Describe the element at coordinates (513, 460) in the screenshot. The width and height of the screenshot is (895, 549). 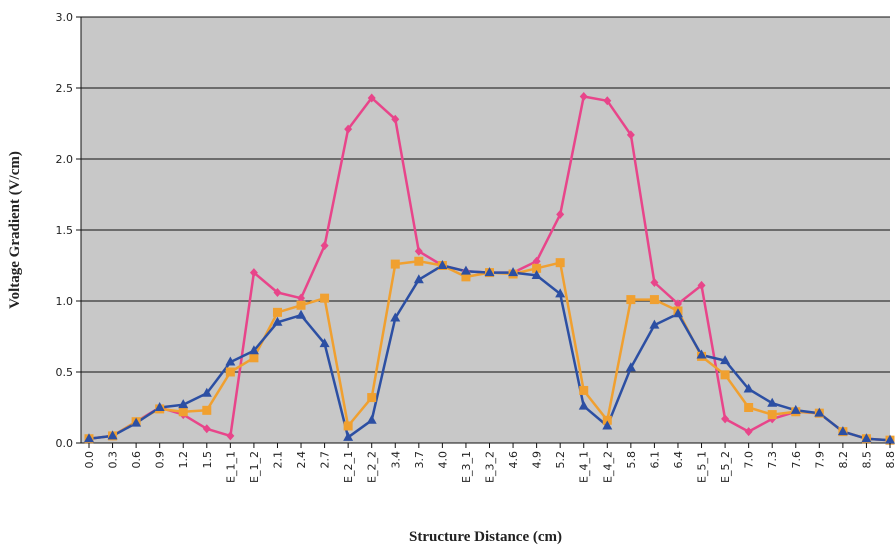
I see `x-tick-label: 4.6` at that location.